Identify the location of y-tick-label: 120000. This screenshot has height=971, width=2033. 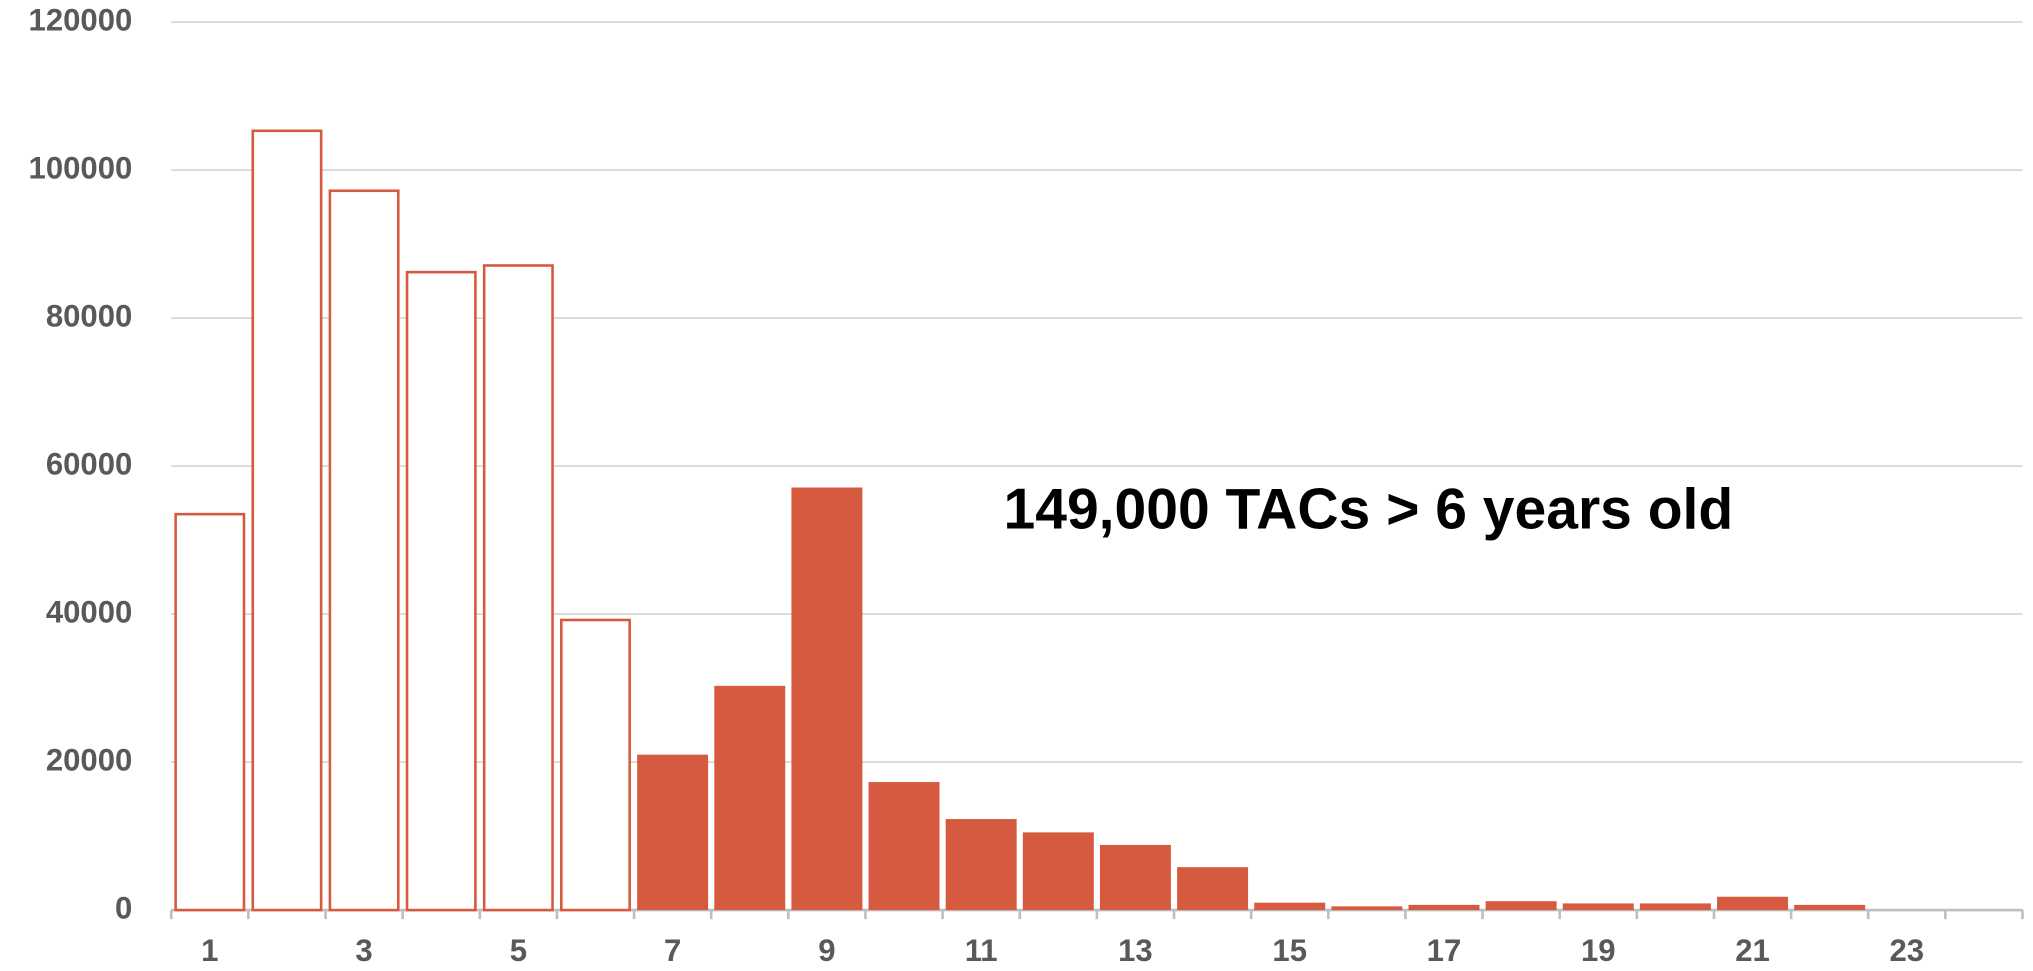
(81, 19).